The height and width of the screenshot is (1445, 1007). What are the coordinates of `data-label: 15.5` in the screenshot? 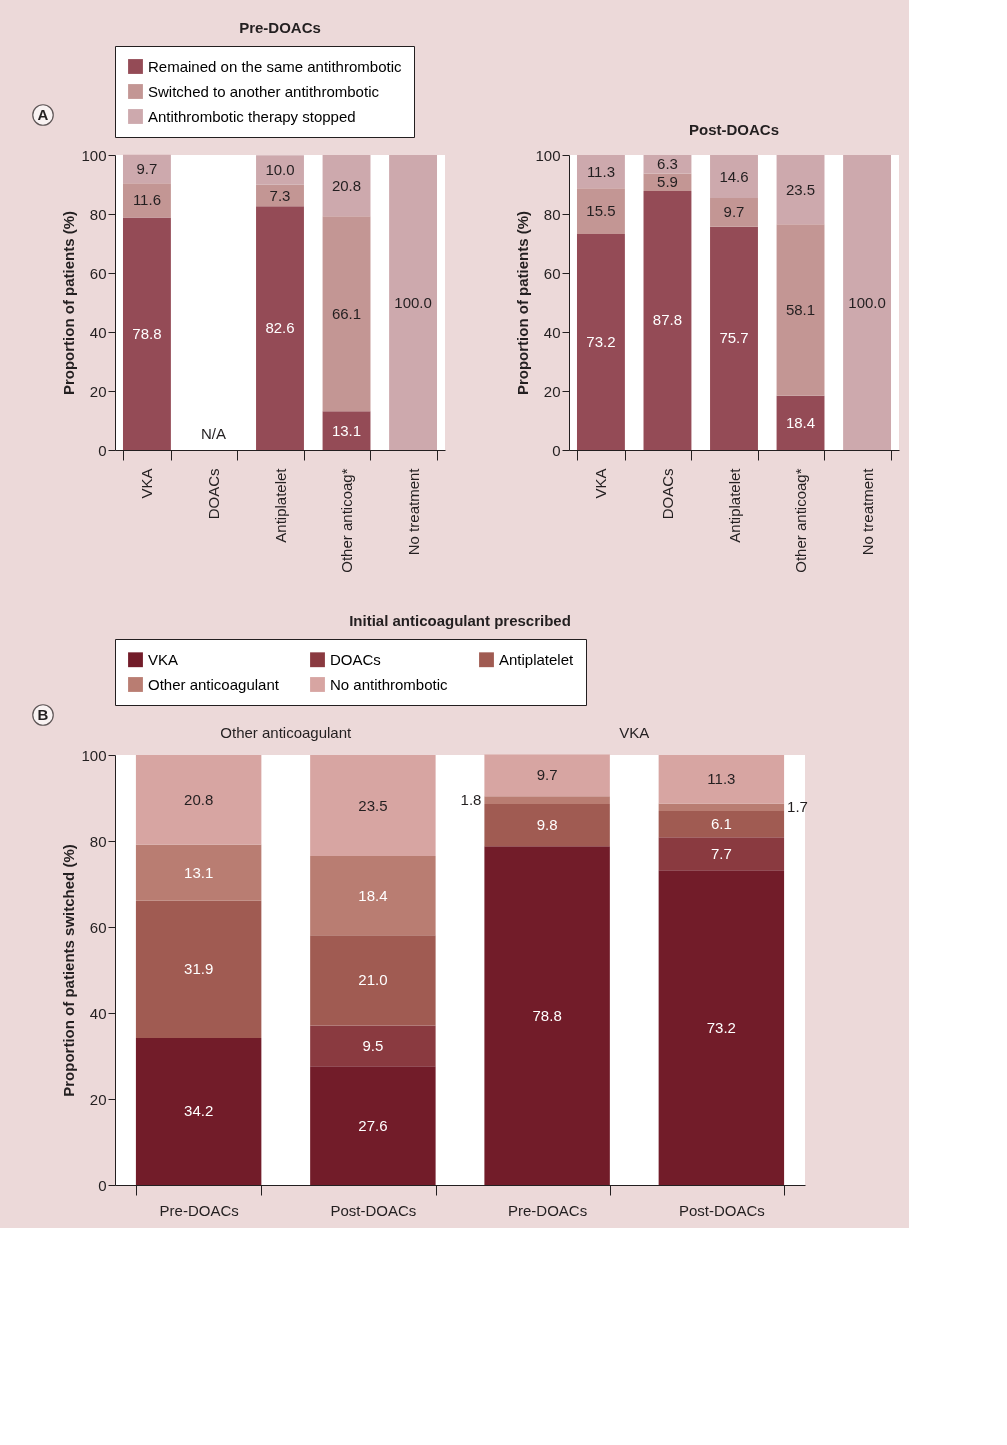 It's located at (601, 211).